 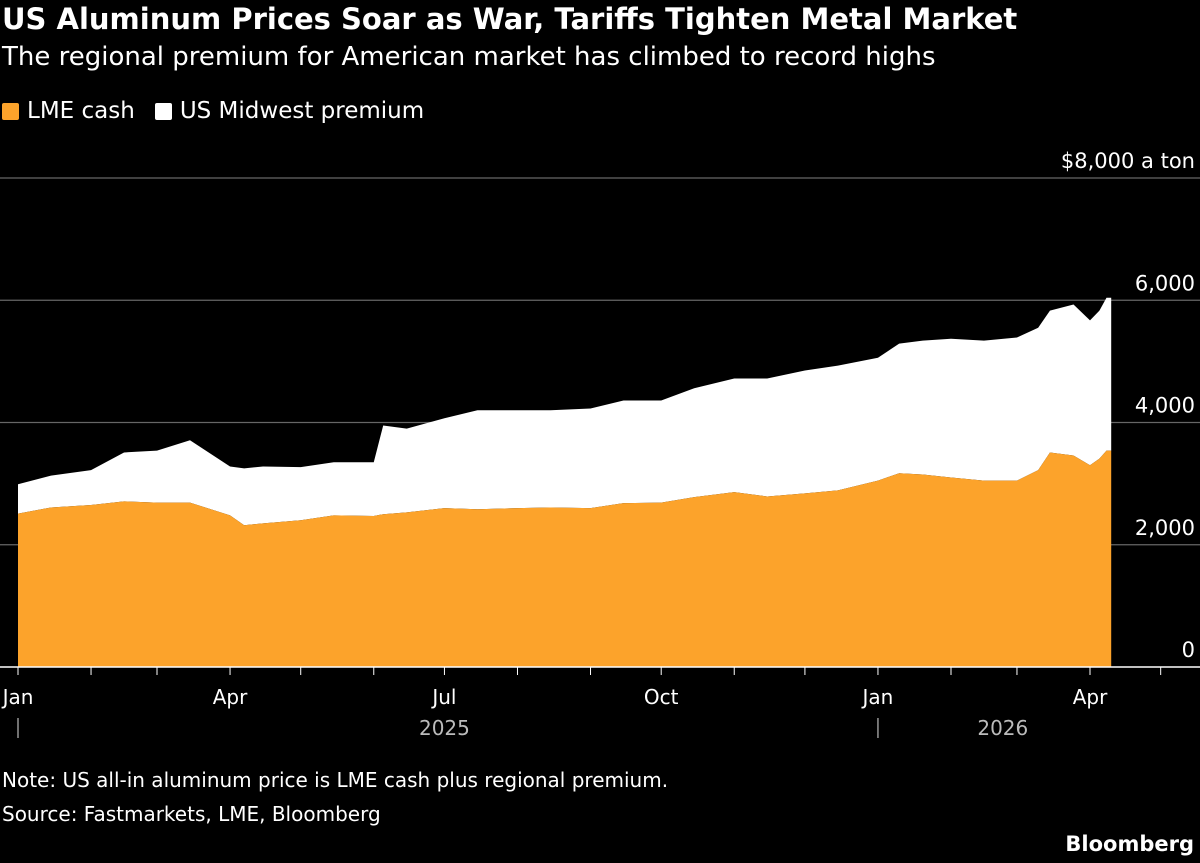 I want to click on legend: LME cash US Midwest premium, so click(x=213, y=111).